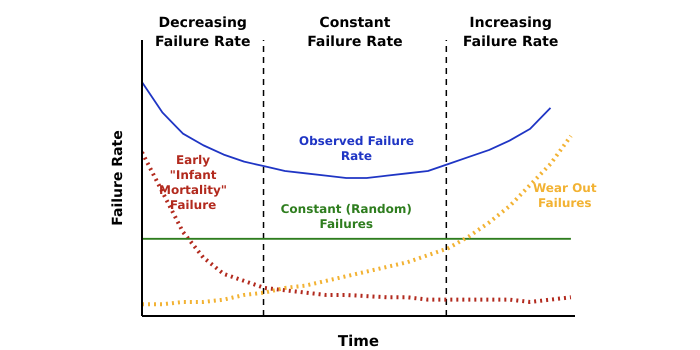 The width and height of the screenshot is (700, 350). I want to click on series-label: Constant (Random) Failures, so click(346, 217).